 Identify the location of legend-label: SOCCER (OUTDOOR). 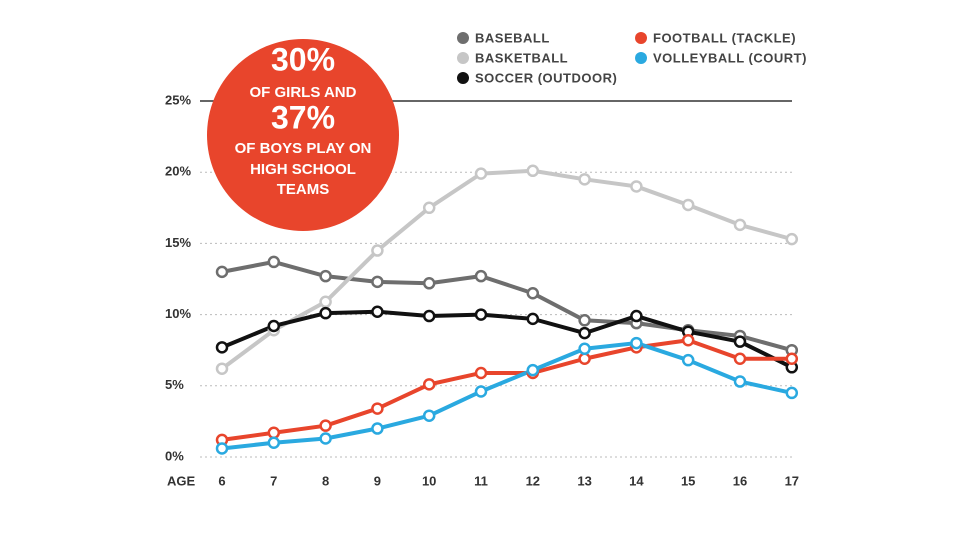
(546, 77).